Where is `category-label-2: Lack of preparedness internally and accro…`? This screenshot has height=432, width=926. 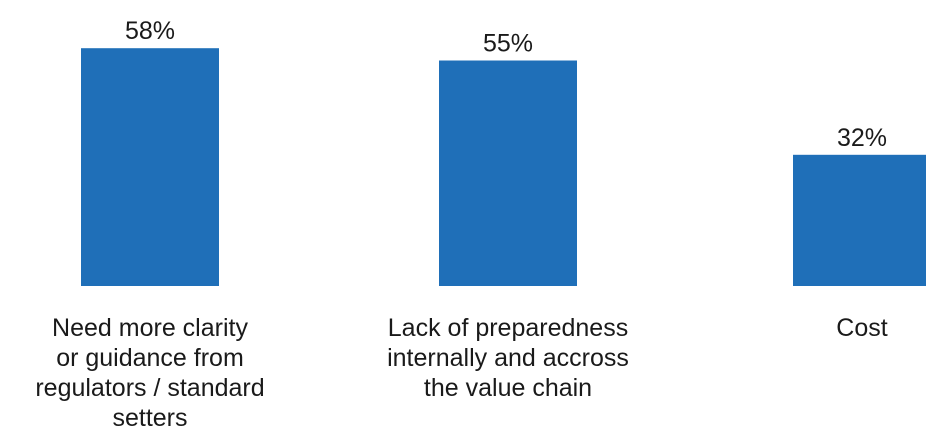 category-label-2: Lack of preparedness internally and accro… is located at coordinates (508, 358).